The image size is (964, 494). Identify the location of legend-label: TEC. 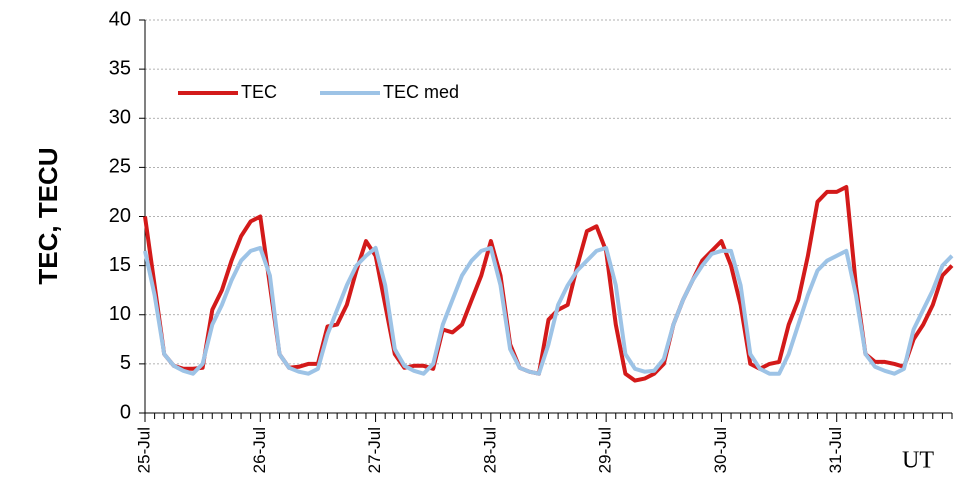
(259, 92).